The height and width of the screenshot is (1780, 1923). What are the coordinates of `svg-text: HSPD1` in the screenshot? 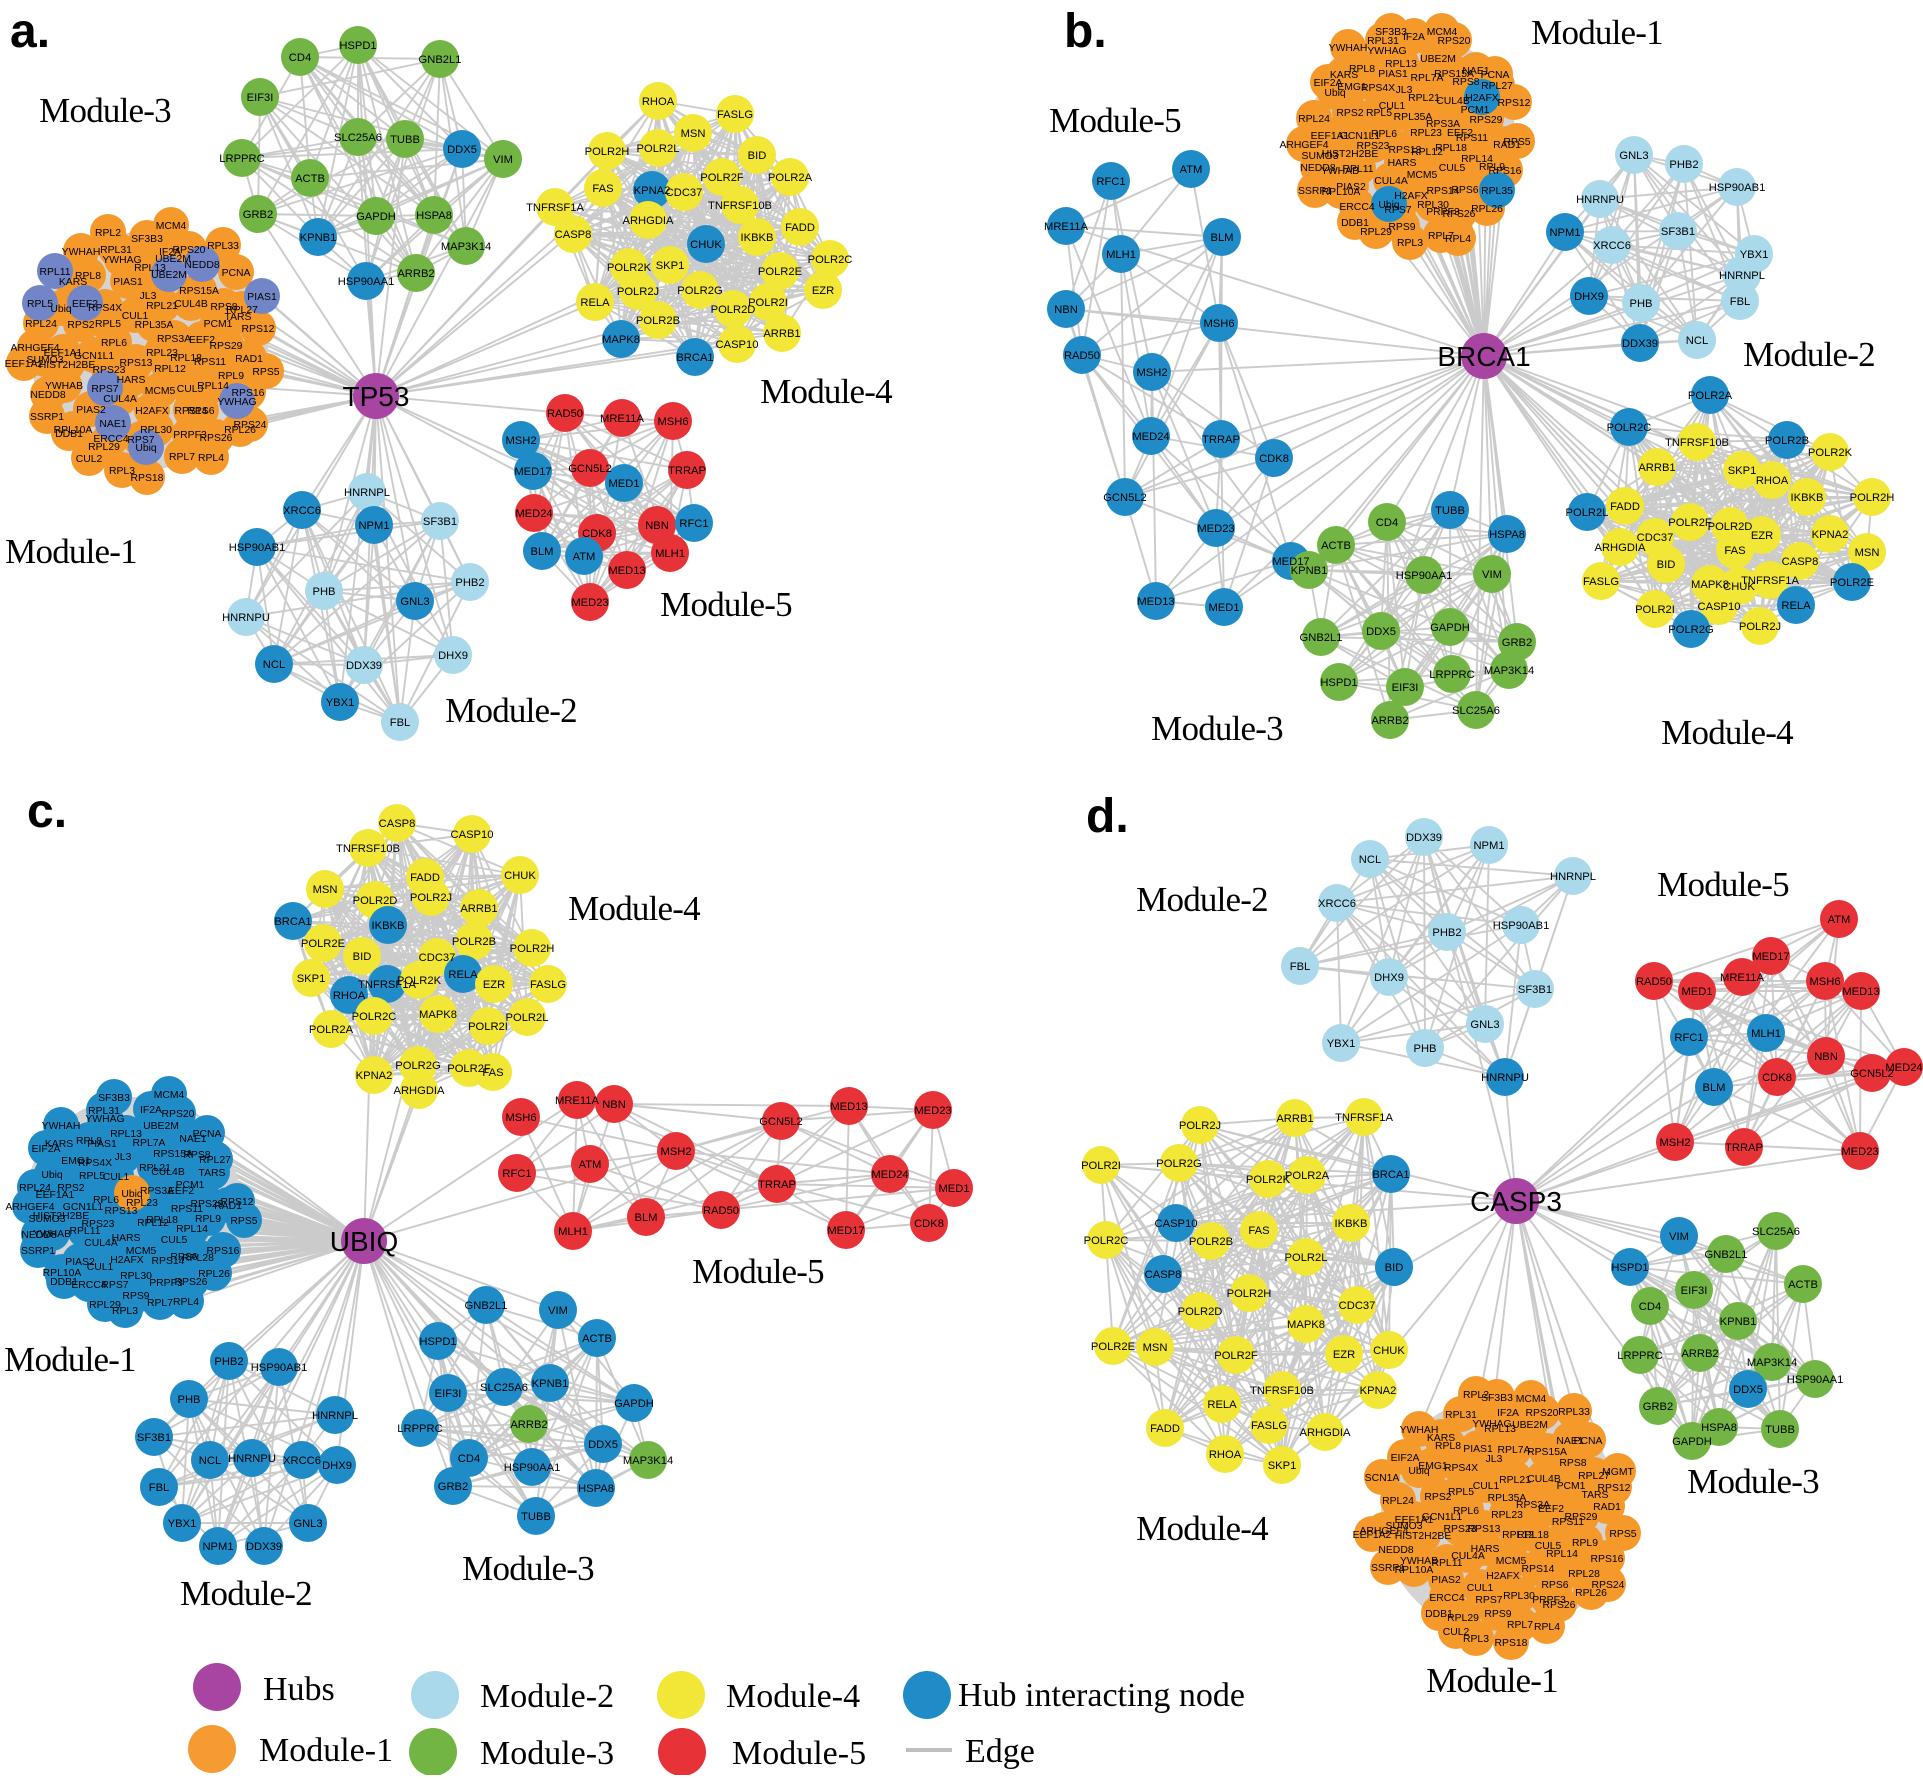 It's located at (437, 1342).